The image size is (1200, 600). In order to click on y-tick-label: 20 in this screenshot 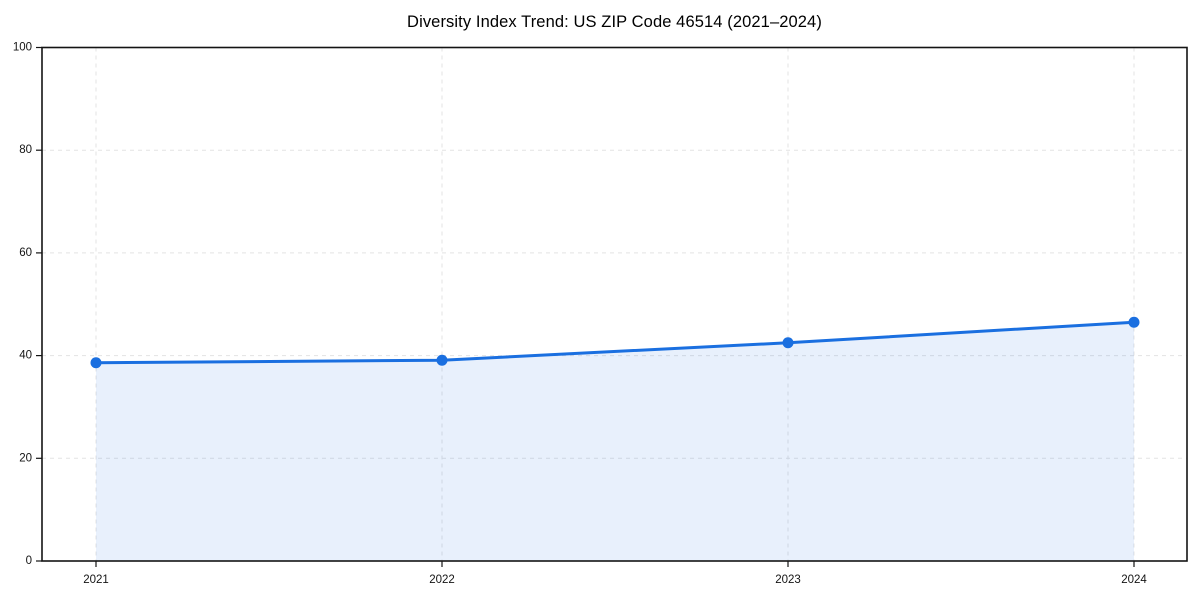, I will do `click(25, 458)`.